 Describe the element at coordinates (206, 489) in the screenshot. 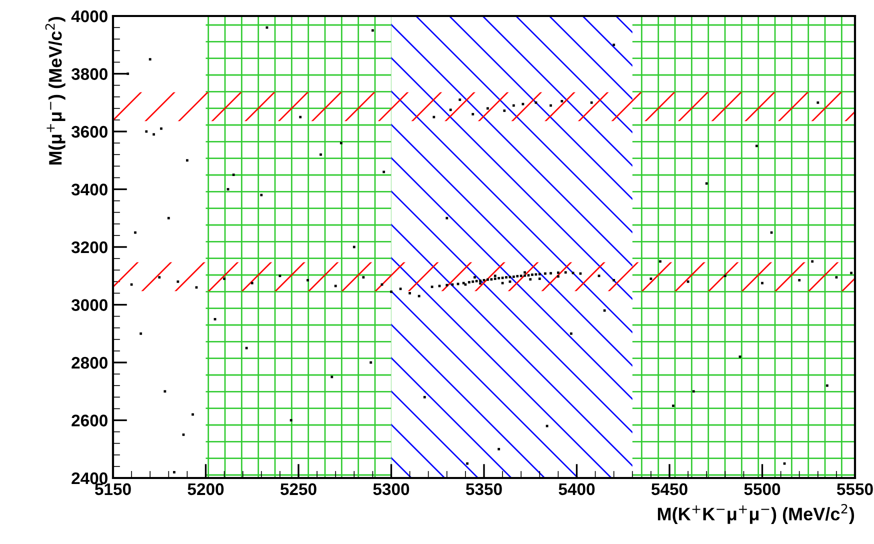

I see `x-tick-label: 5200` at that location.